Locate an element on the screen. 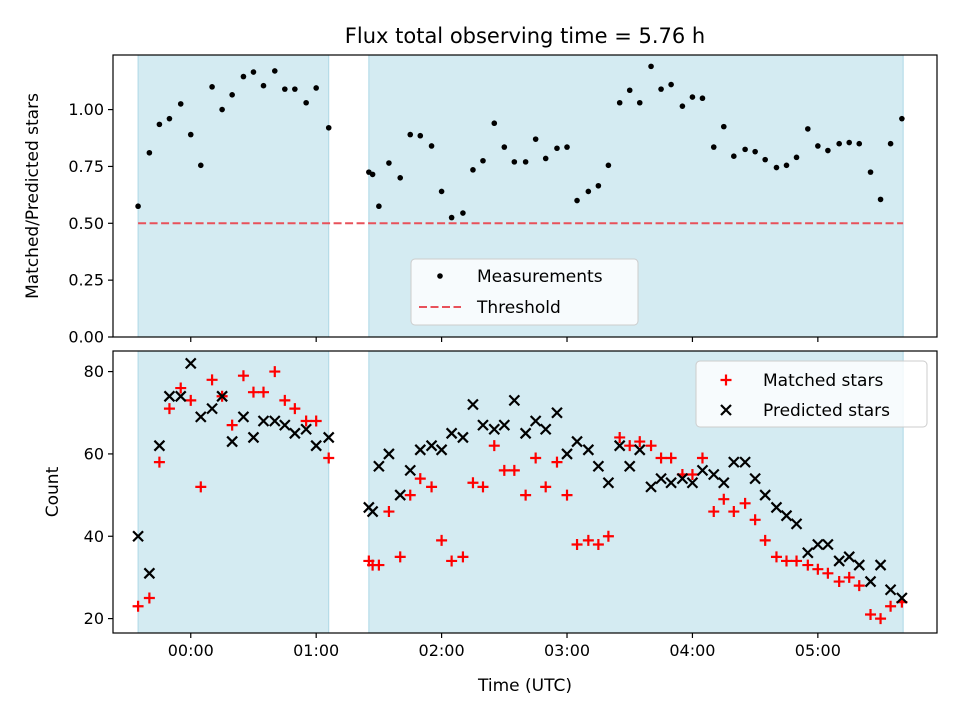 Image resolution: width=960 pixels, height=720 pixels. x-tick-label: 05:00 is located at coordinates (818, 650).